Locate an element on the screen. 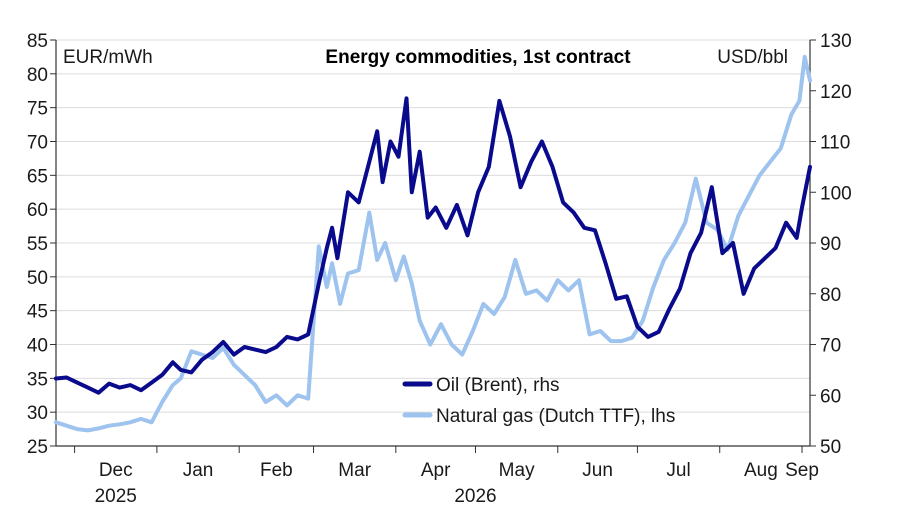  right-tick-label: 130 is located at coordinates (836, 41).